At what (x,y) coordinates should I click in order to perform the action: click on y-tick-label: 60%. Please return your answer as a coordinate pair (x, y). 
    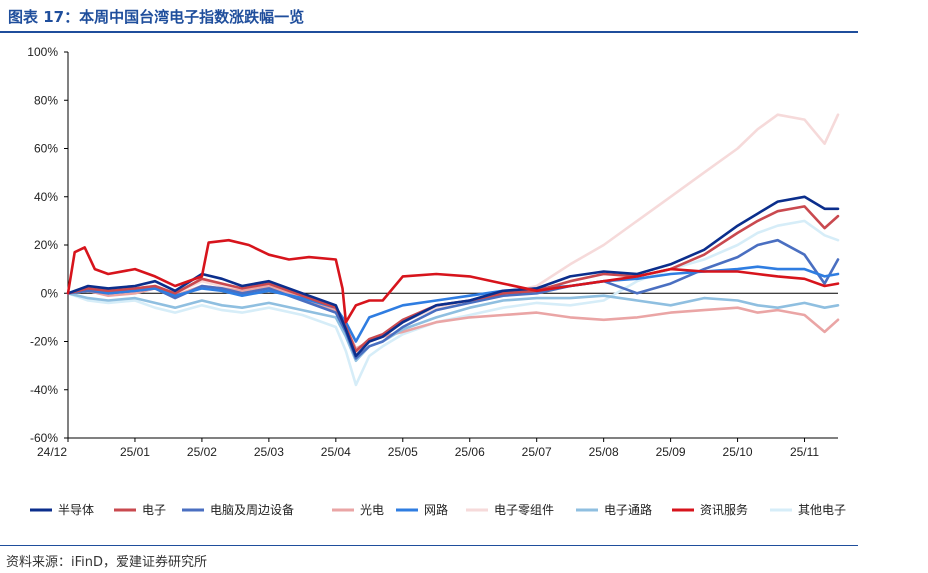
    Looking at the image, I should click on (46, 149).